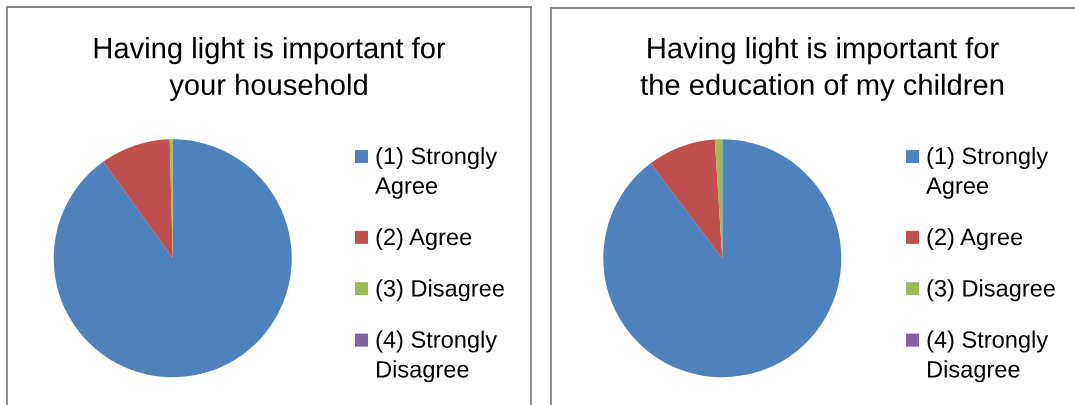  What do you see at coordinates (270, 69) in the screenshot?
I see `chart-title: Having light is important for your household` at bounding box center [270, 69].